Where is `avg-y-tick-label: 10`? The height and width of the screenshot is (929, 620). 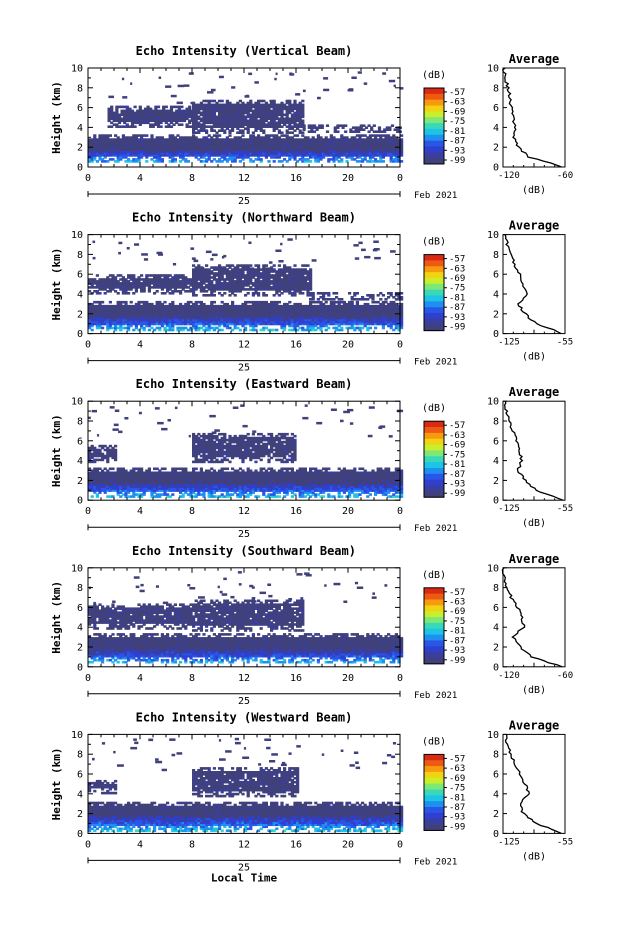 avg-y-tick-label: 10 is located at coordinates (493, 69).